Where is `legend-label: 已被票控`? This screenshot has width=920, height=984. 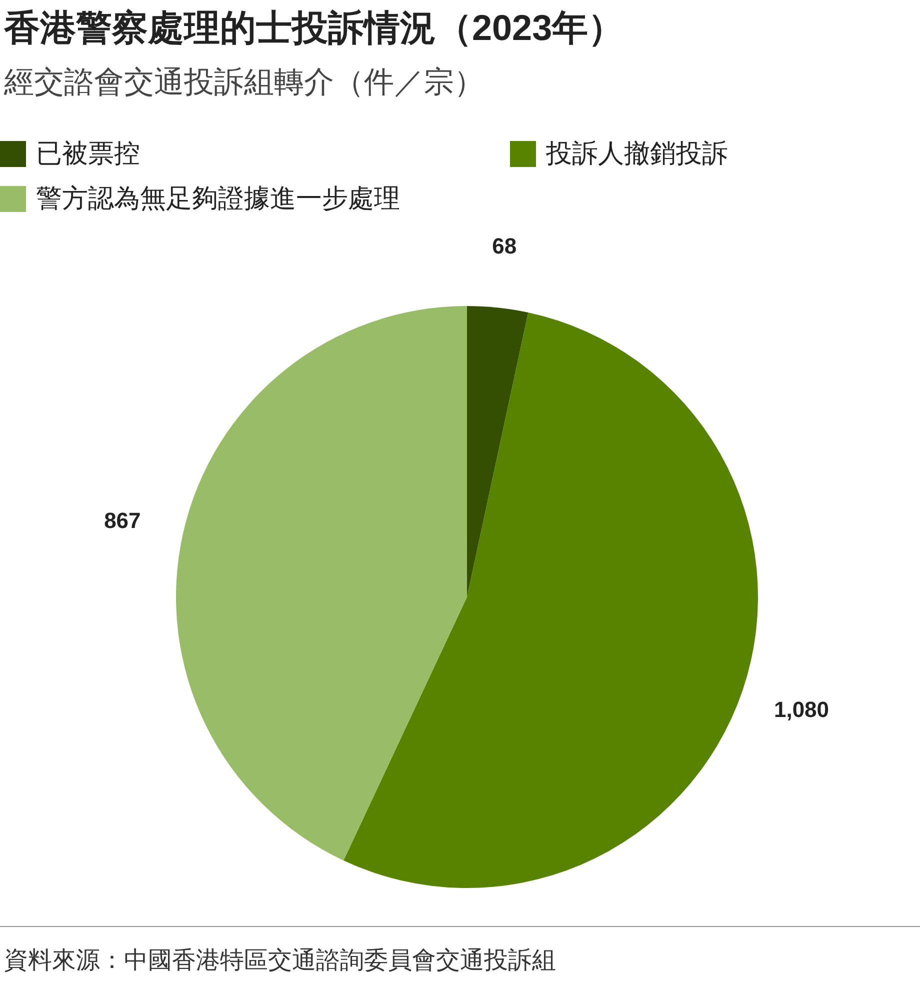 legend-label: 已被票控 is located at coordinates (88, 153).